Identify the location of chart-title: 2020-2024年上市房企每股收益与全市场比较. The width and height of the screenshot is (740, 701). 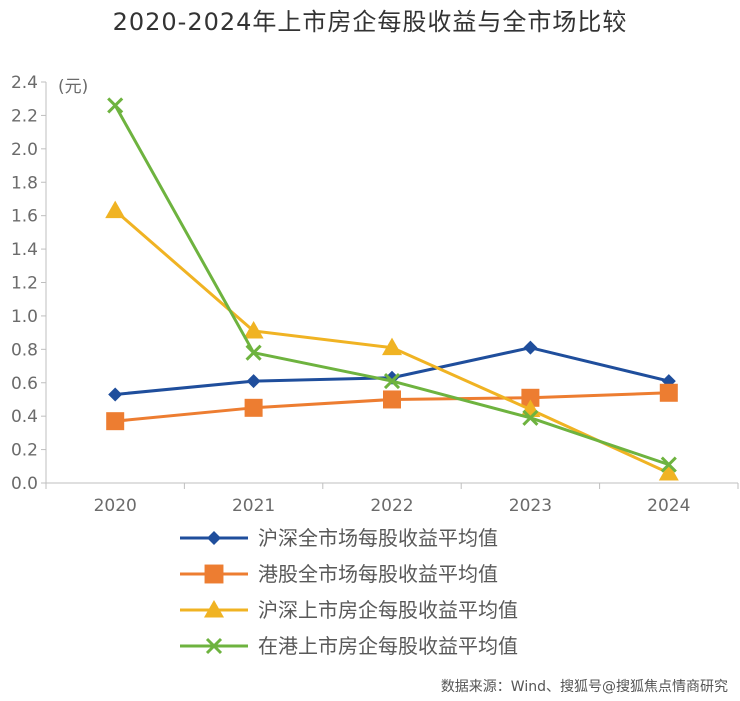
(370, 22).